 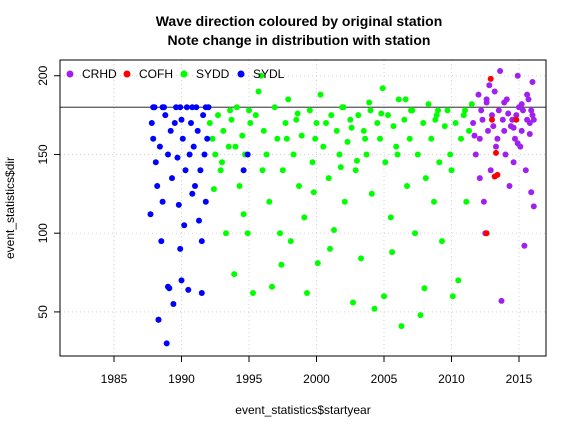 What do you see at coordinates (43, 154) in the screenshot?
I see `y-tick-label: 150` at bounding box center [43, 154].